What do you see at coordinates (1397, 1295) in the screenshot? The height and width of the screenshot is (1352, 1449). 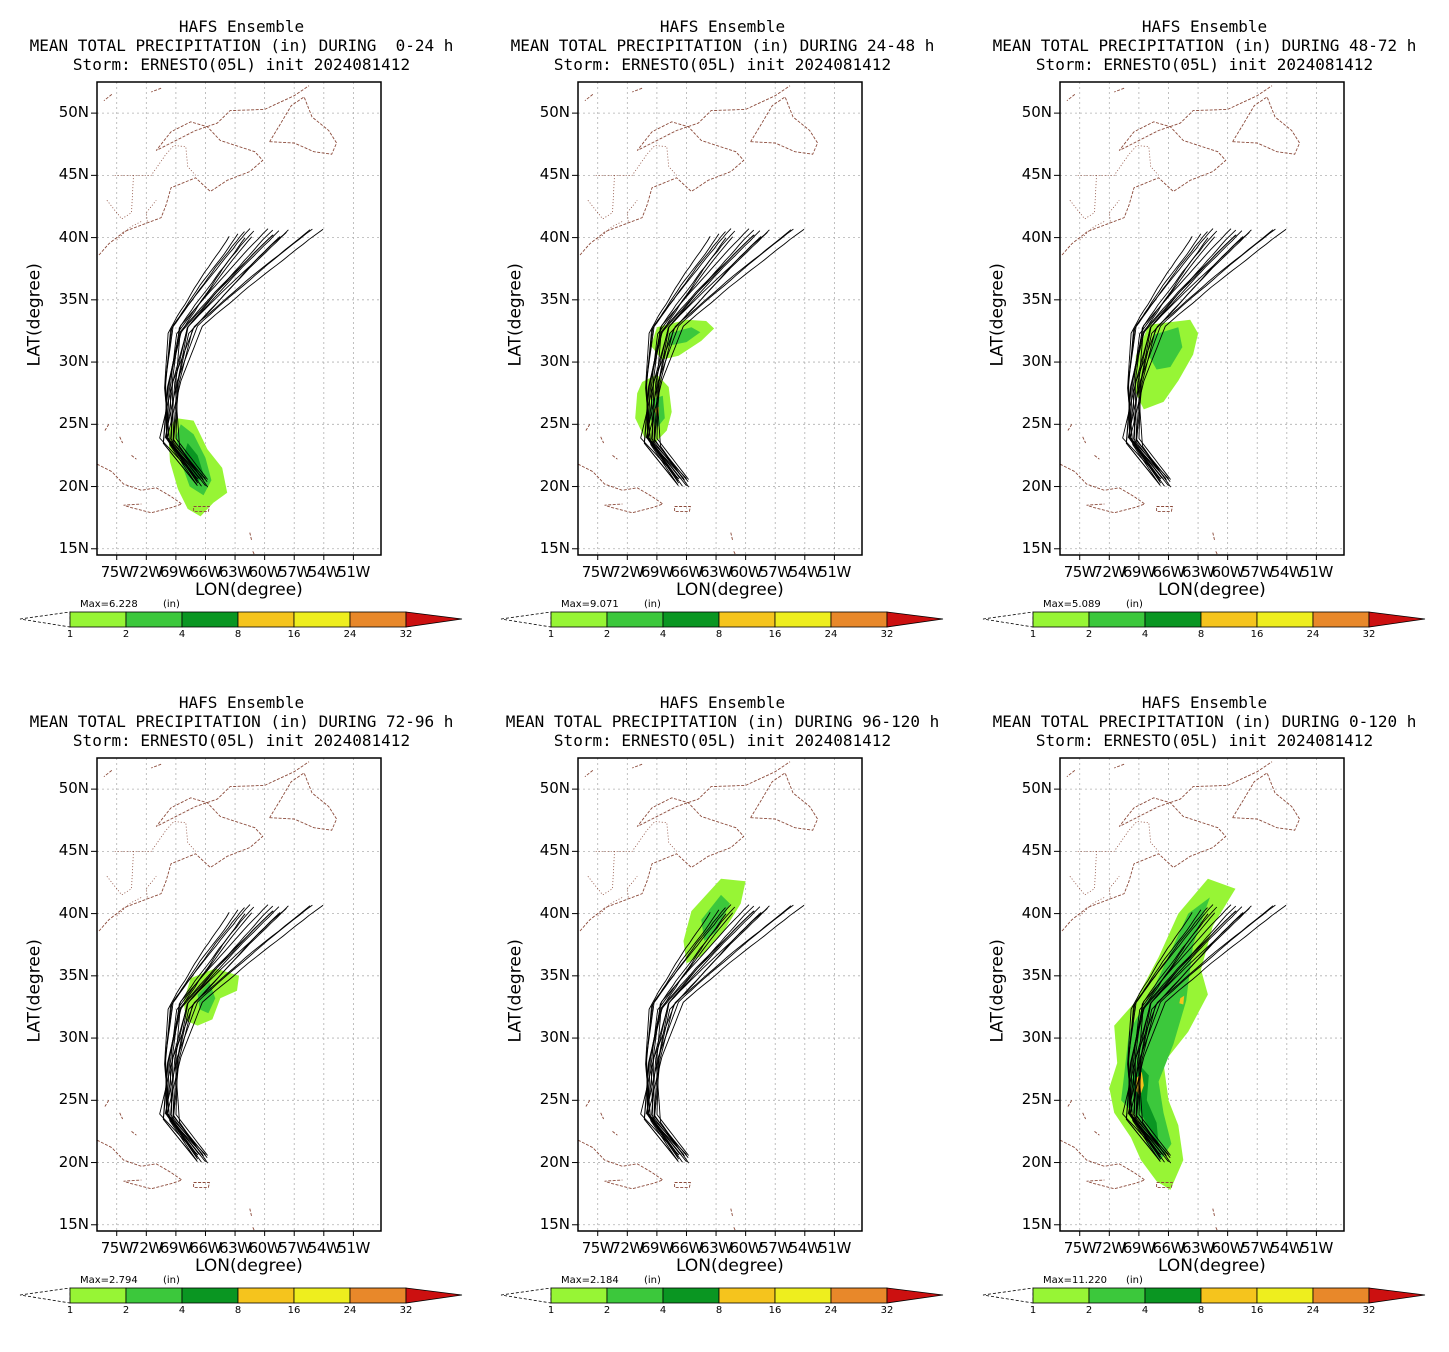 I see `colorbar-high-arrow` at bounding box center [1397, 1295].